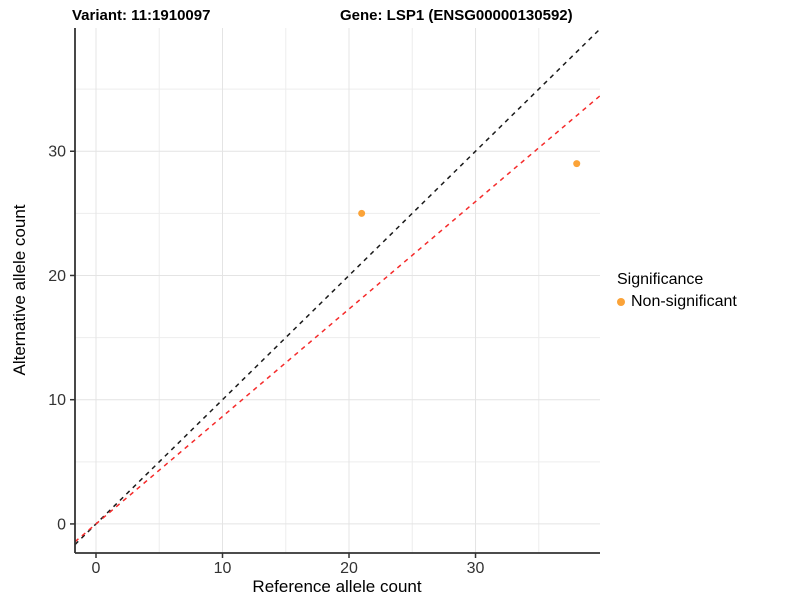  Describe the element at coordinates (141, 15) in the screenshot. I see `plot-title-variant: Variant: 11:1910097` at that location.